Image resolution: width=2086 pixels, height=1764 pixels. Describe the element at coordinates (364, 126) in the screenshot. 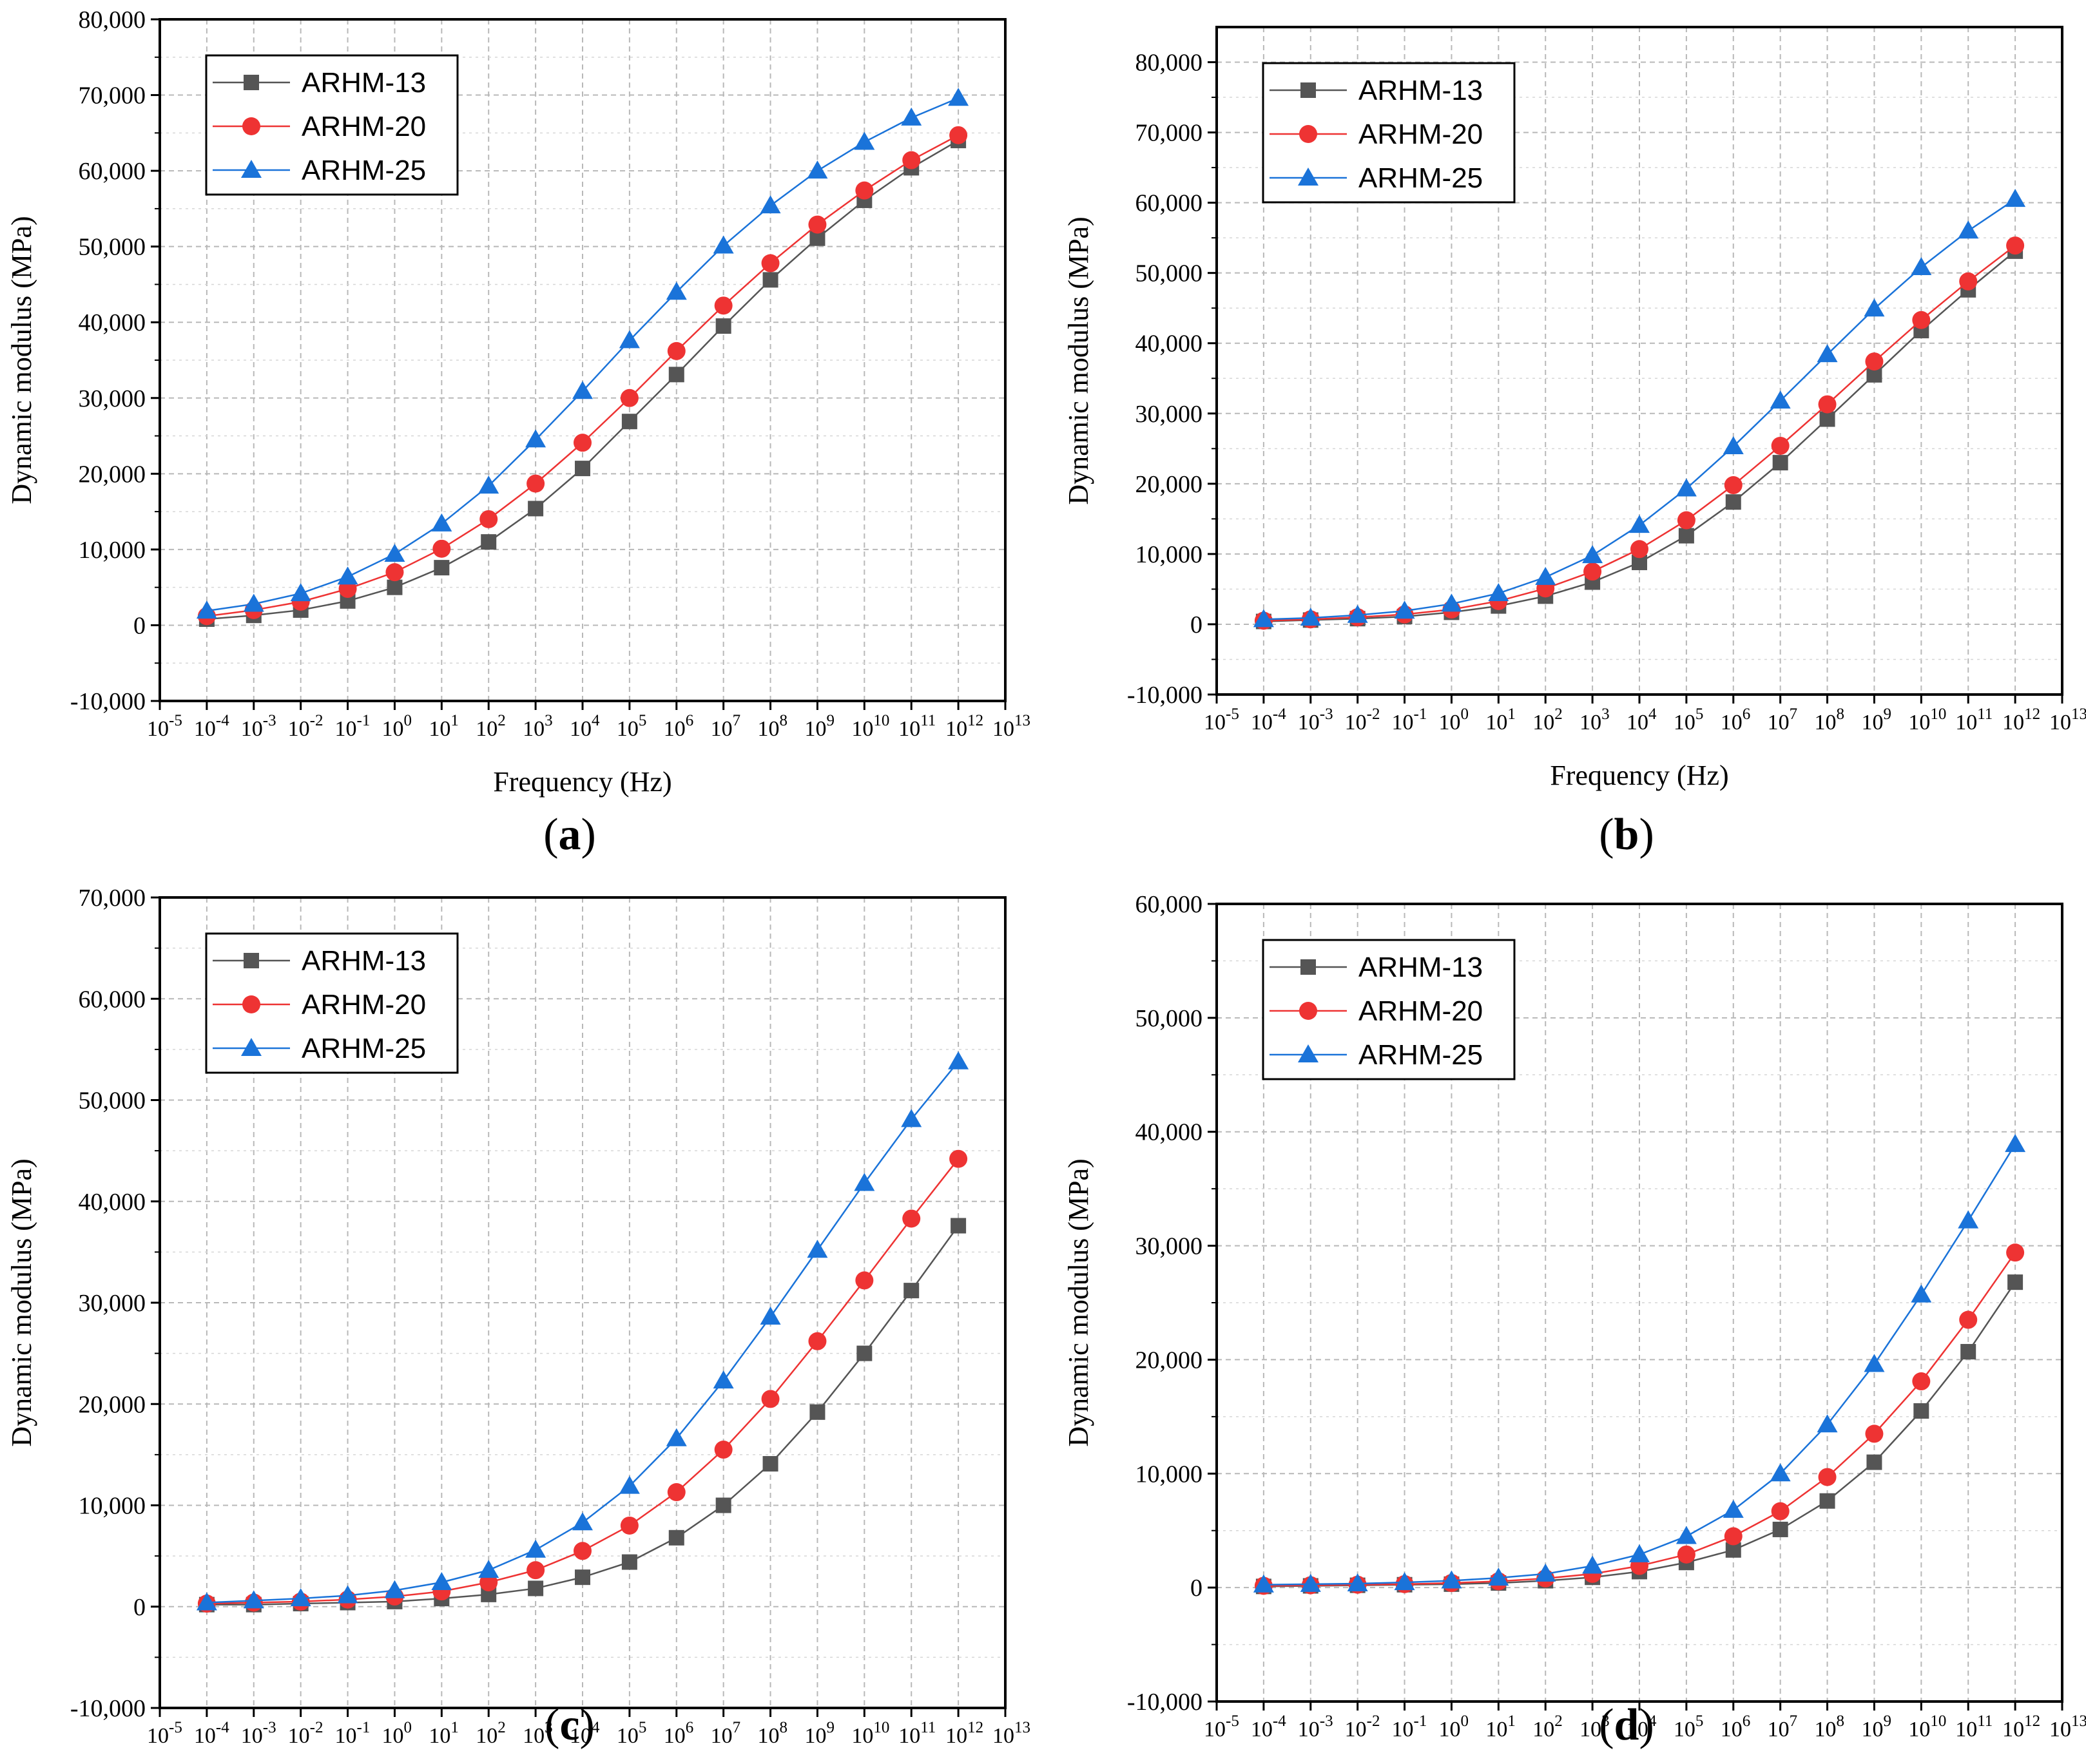

I see `legend-label-arhm-20: ARHM-20` at that location.